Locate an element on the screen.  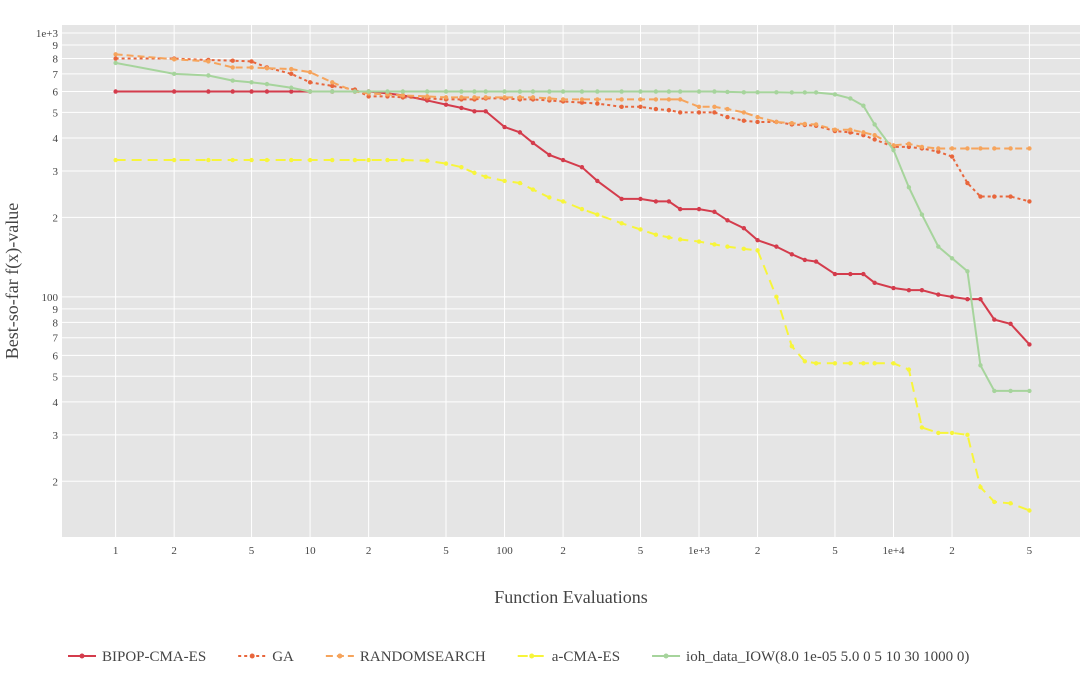
legend-item: a-CMA-ES is located at coordinates (568, 657).